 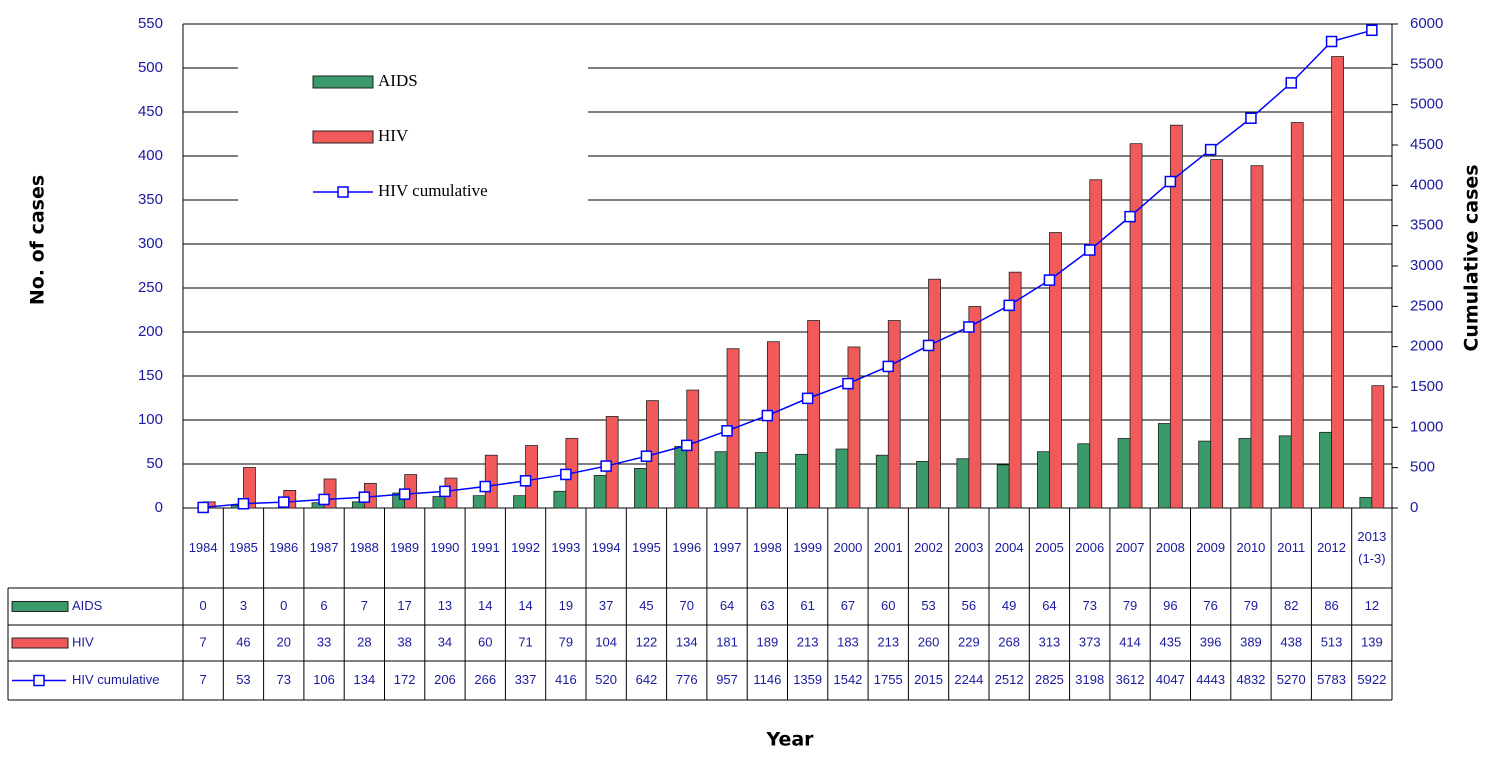 What do you see at coordinates (1251, 547) in the screenshot?
I see `x-tick-label: 2010` at bounding box center [1251, 547].